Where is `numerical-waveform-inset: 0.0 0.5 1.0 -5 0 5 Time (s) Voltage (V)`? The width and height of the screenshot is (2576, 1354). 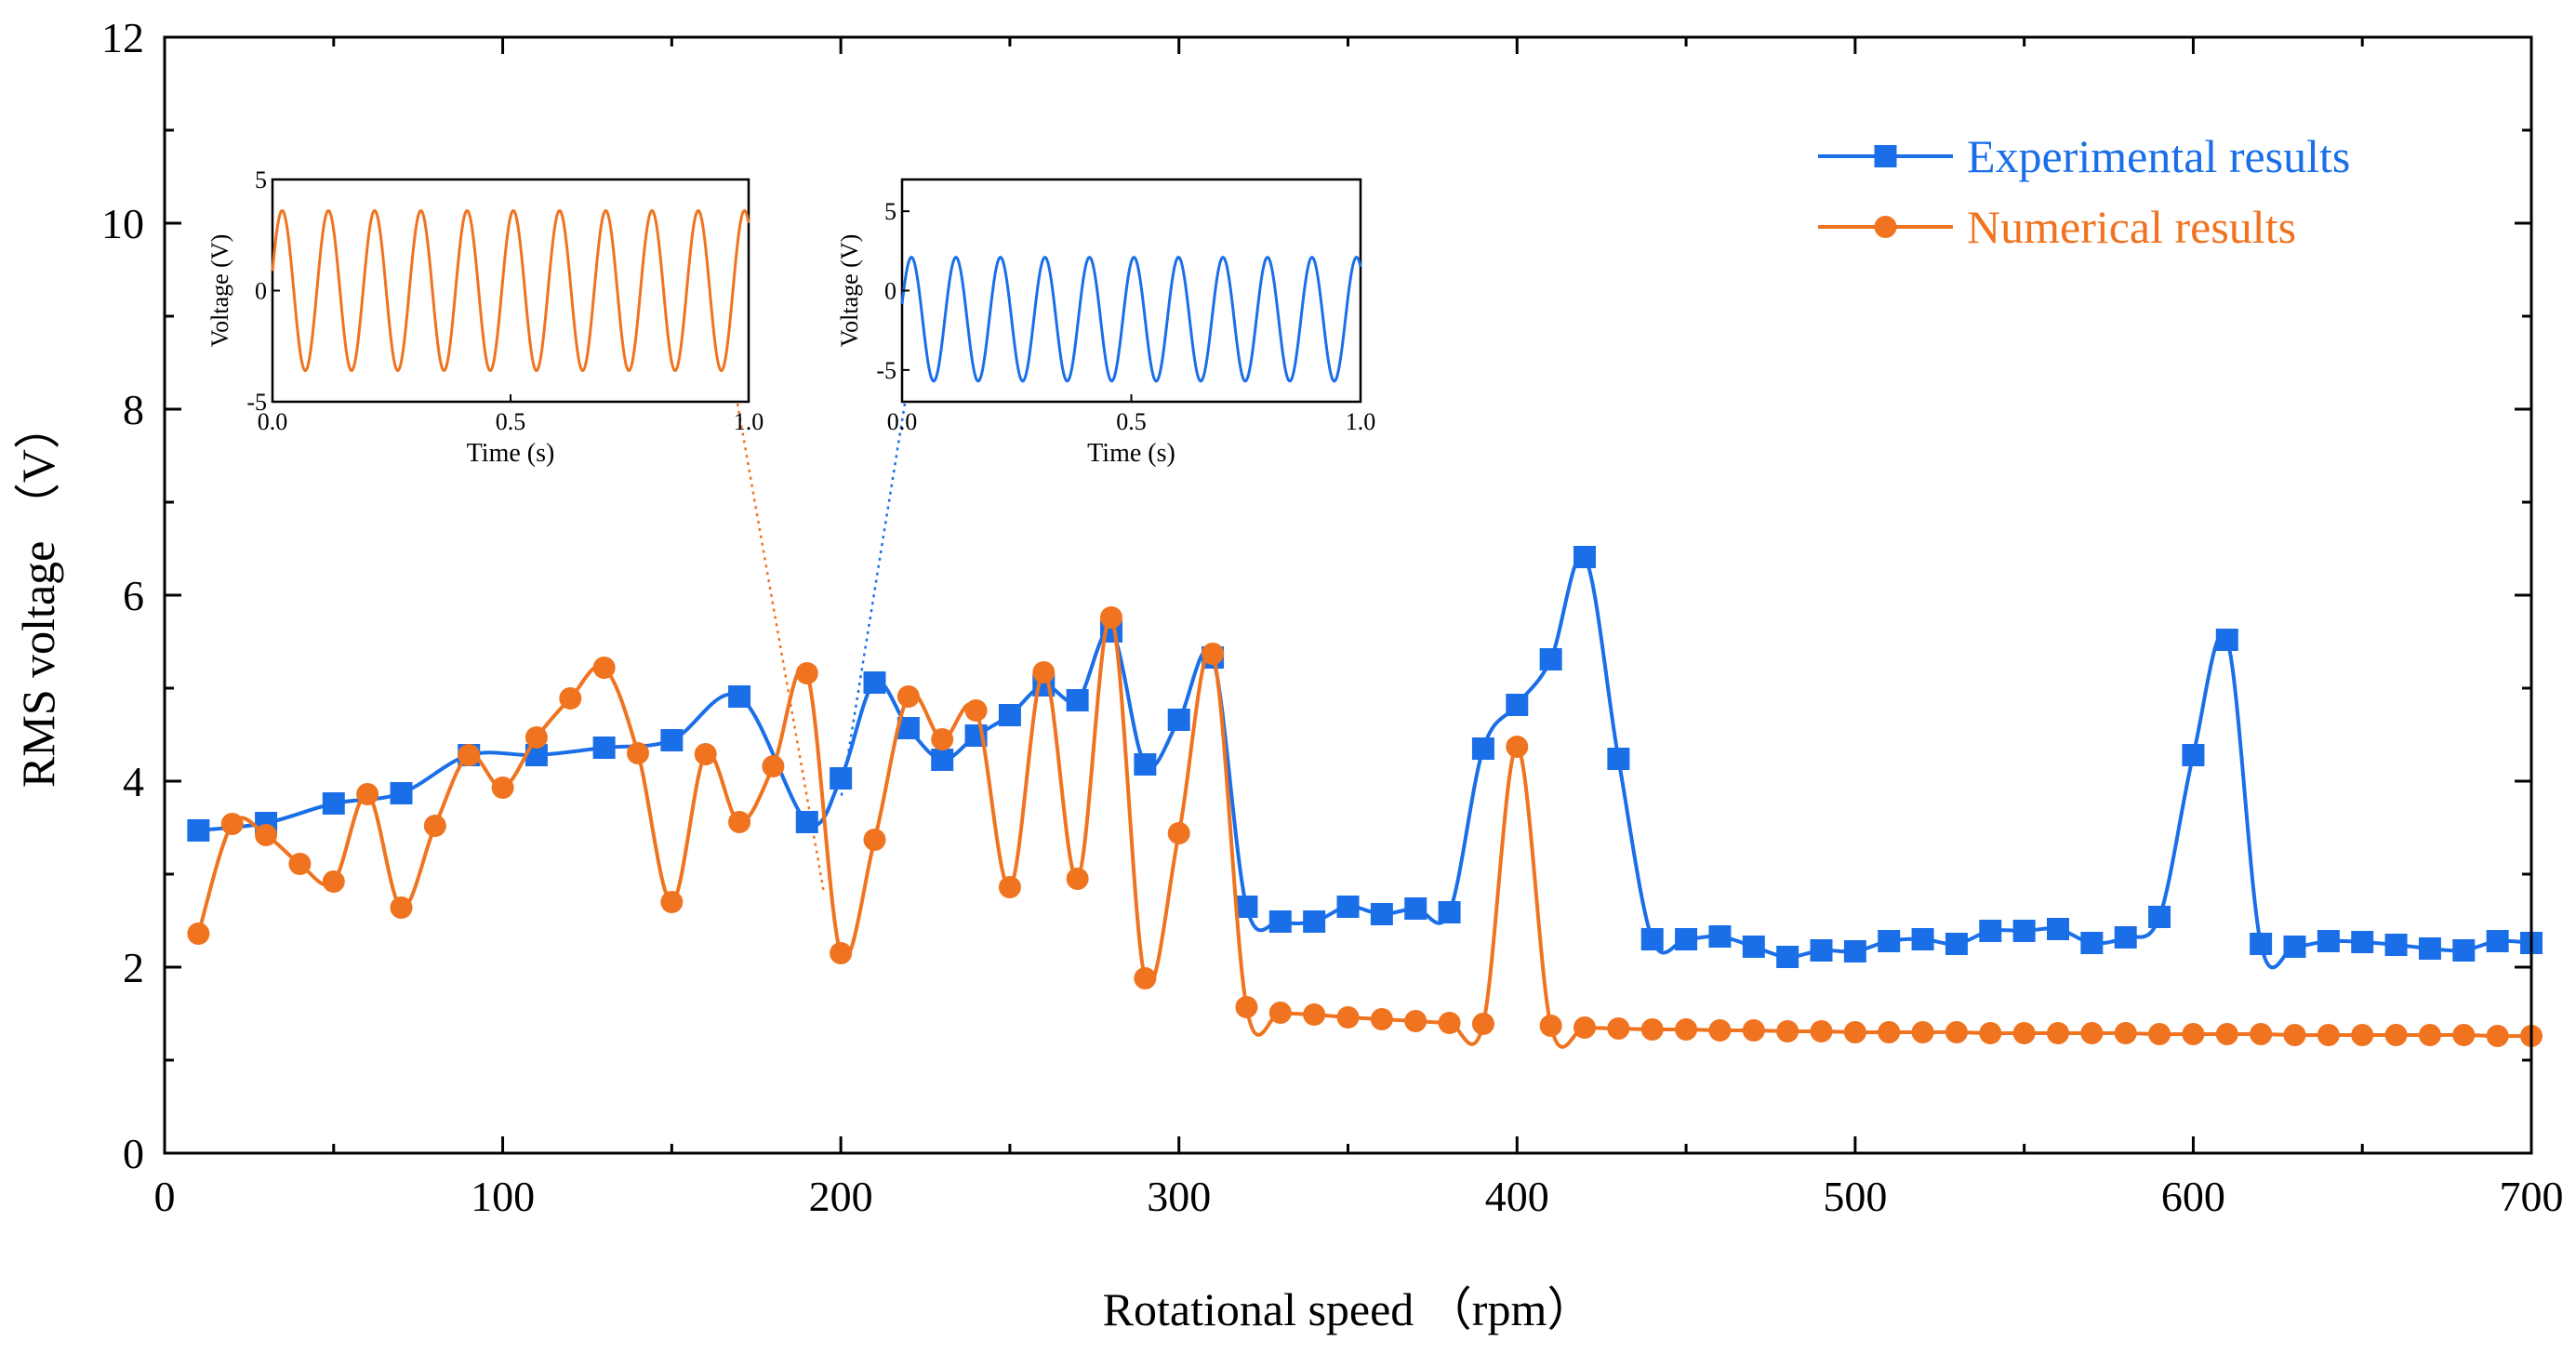 numerical-waveform-inset: 0.0 0.5 1.0 -5 0 5 Time (s) Voltage (V) is located at coordinates (485, 317).